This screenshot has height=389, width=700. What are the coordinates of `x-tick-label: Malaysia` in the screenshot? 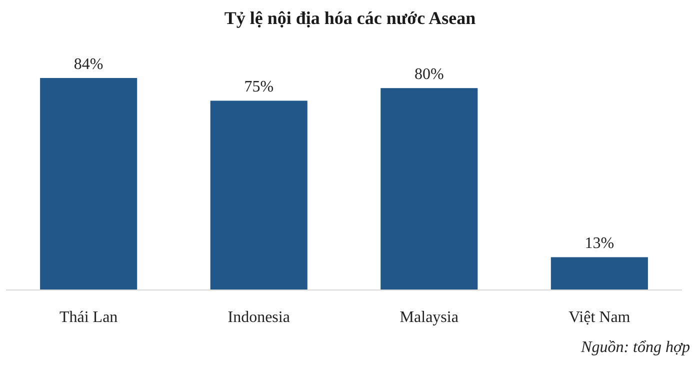 It's located at (429, 317).